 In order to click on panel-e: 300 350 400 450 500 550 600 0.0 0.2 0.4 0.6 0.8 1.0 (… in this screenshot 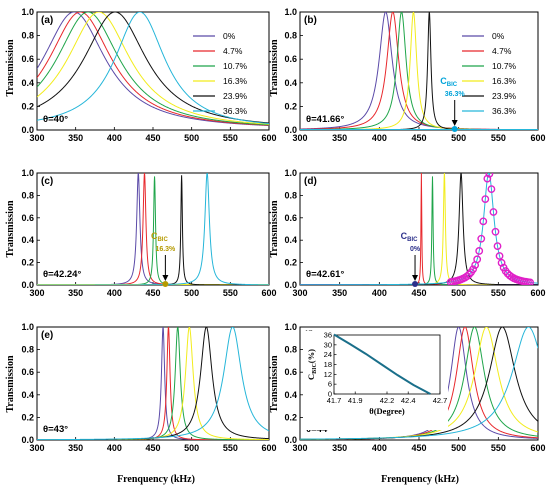, I will do `click(148, 387)`.